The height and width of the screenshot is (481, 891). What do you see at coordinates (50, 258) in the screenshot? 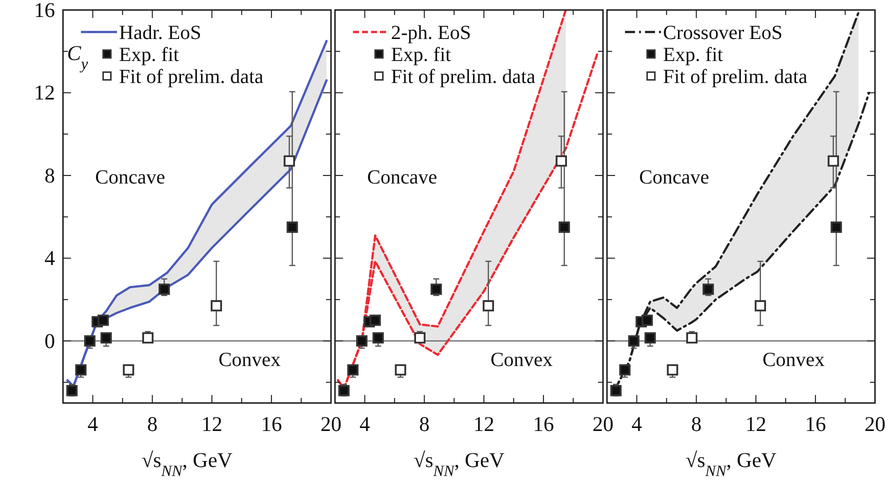
I see `y-tick-label: 4` at bounding box center [50, 258].